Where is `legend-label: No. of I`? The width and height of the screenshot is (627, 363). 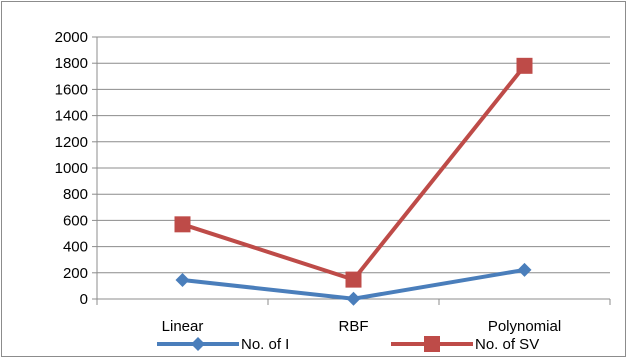 legend-label: No. of I is located at coordinates (265, 344).